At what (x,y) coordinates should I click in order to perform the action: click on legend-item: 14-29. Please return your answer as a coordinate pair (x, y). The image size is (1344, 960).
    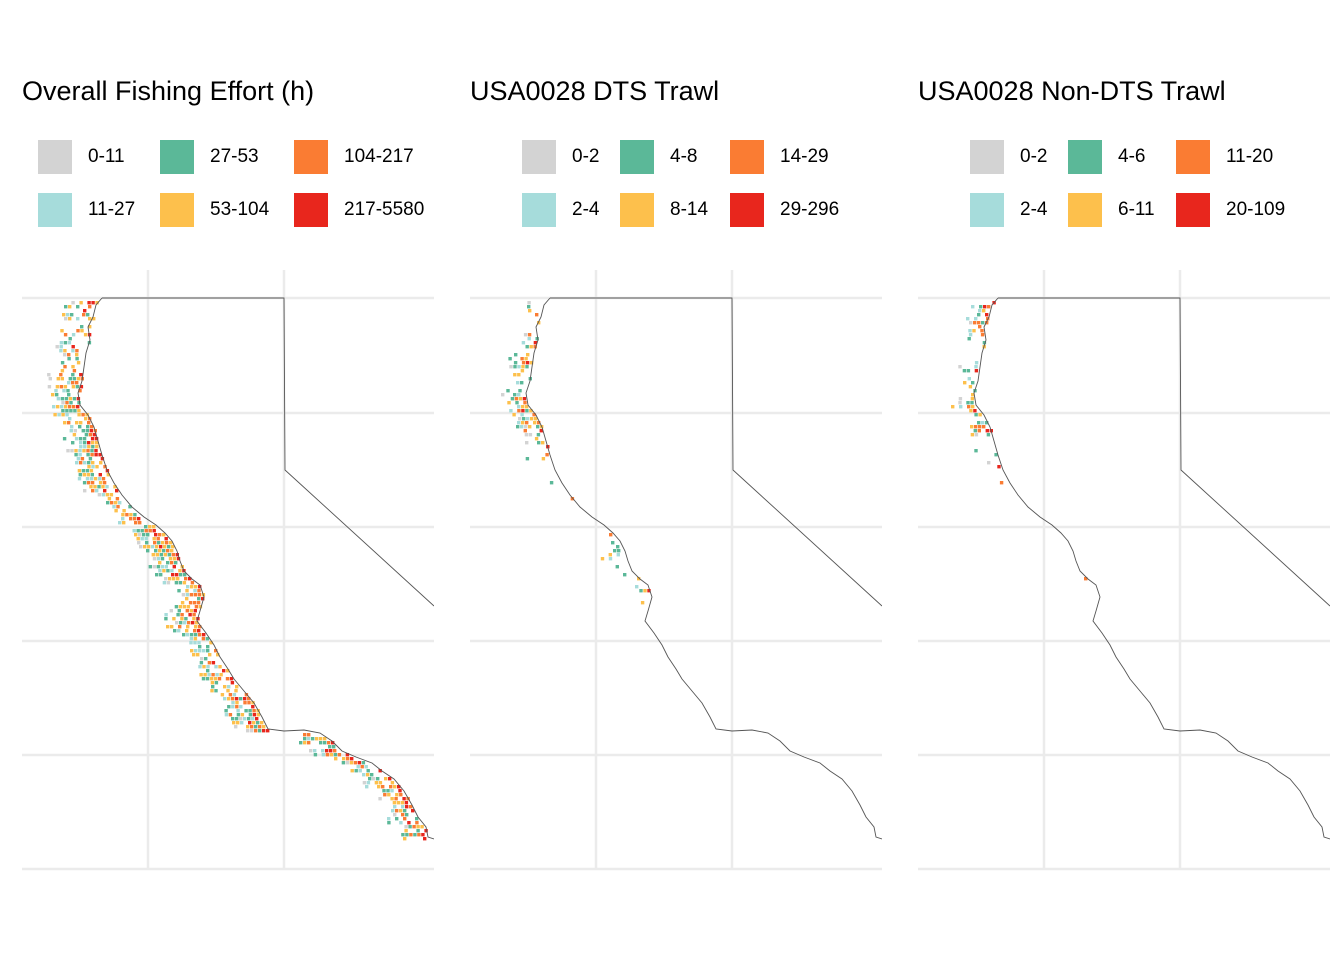
    Looking at the image, I should click on (779, 157).